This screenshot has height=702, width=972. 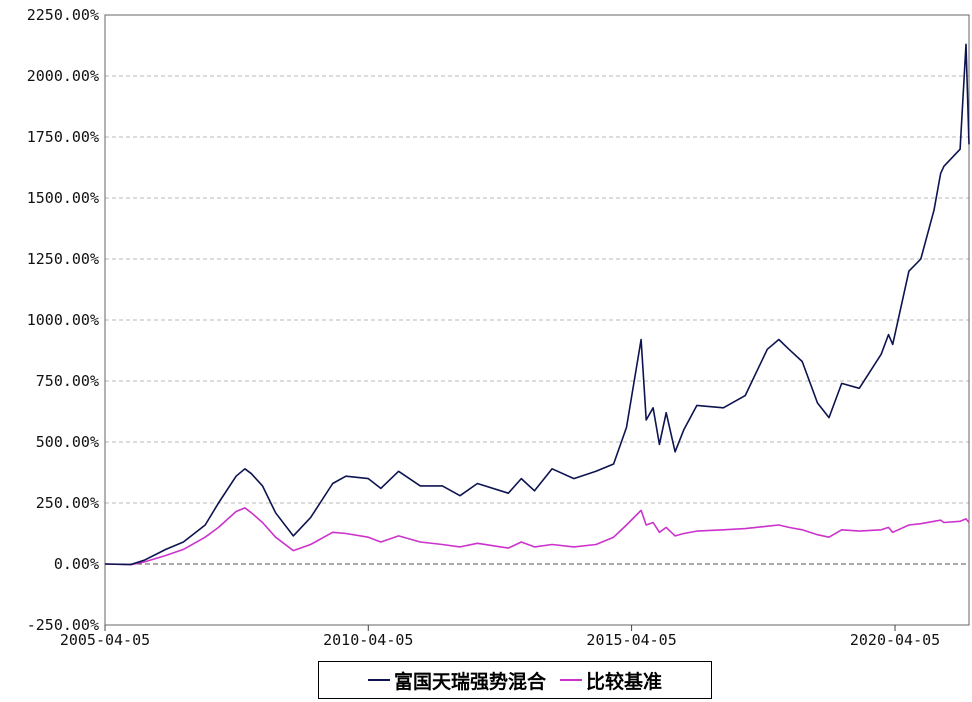 I want to click on y-tick-label: 1000.00%, so click(x=63, y=320).